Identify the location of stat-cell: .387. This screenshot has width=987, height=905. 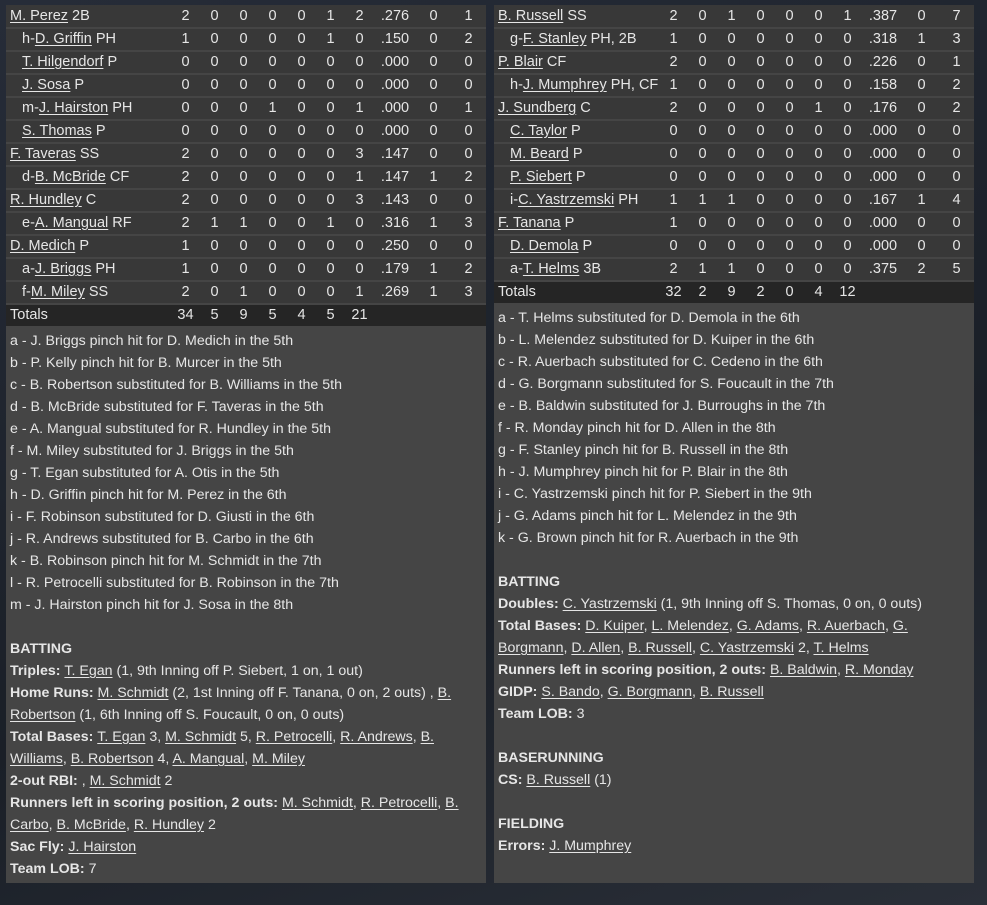
(883, 17).